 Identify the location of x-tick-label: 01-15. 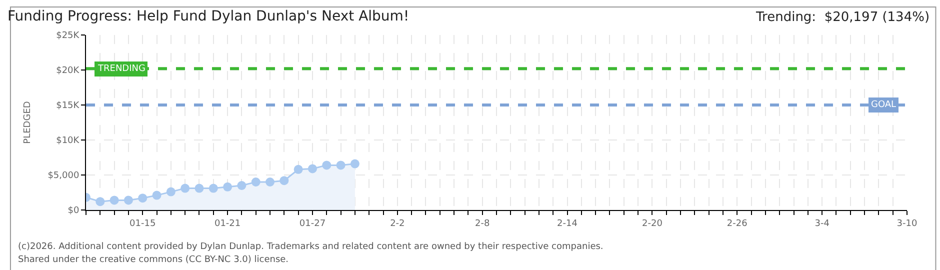
(143, 223).